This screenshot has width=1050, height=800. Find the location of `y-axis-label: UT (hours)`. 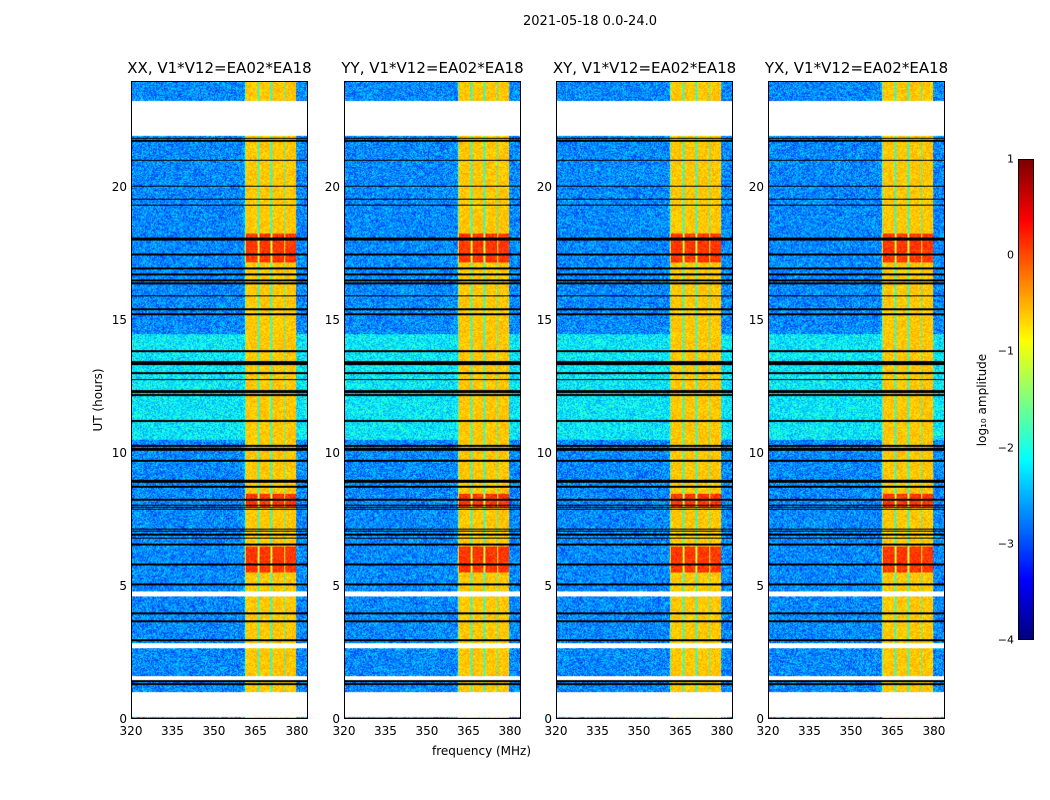

y-axis-label: UT (hours) is located at coordinates (98, 400).